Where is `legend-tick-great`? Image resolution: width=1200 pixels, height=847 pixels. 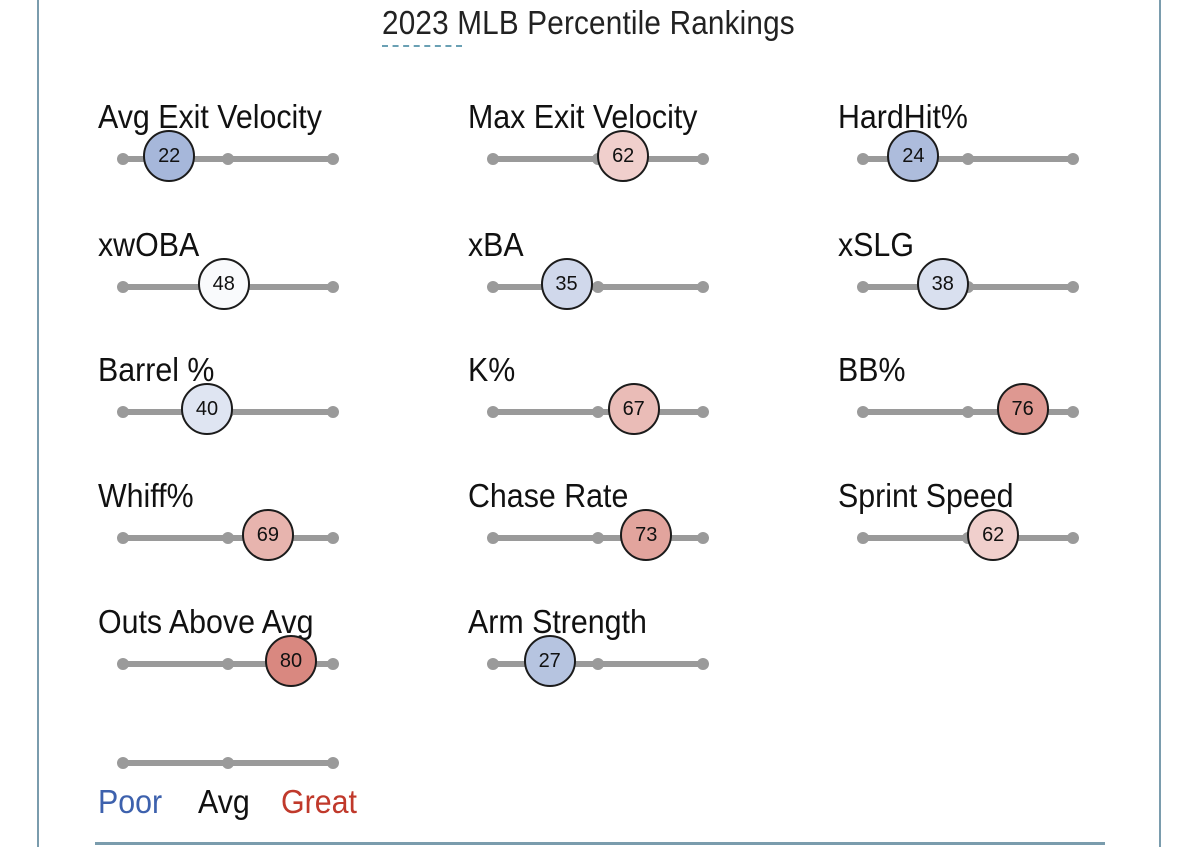 legend-tick-great is located at coordinates (333, 763).